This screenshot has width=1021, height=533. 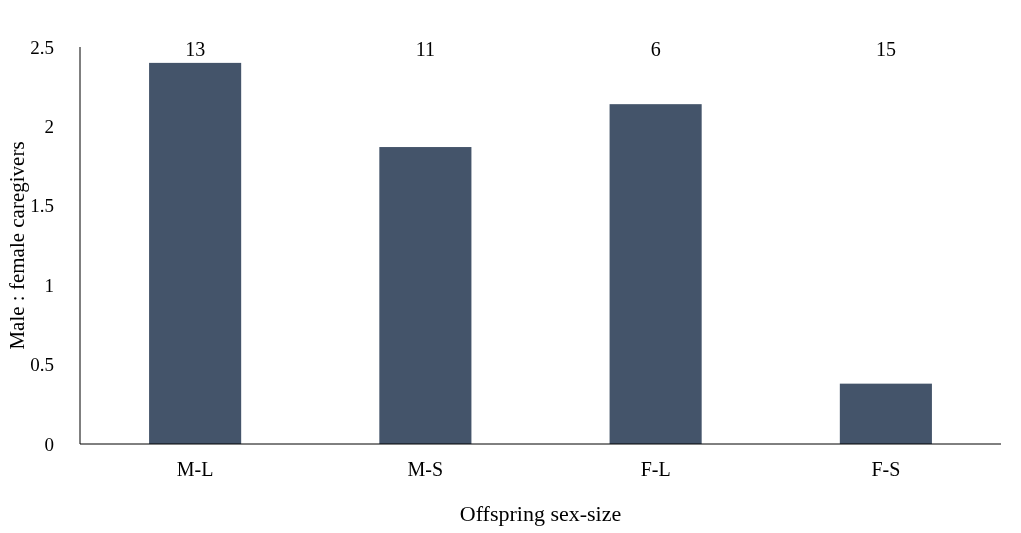 I want to click on y-tick-label: 2.5, so click(x=42, y=47).